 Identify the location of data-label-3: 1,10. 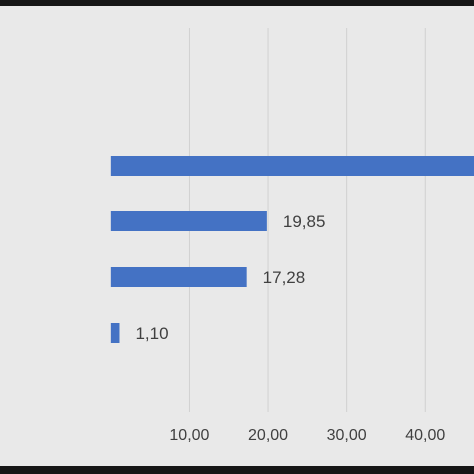
(151, 333).